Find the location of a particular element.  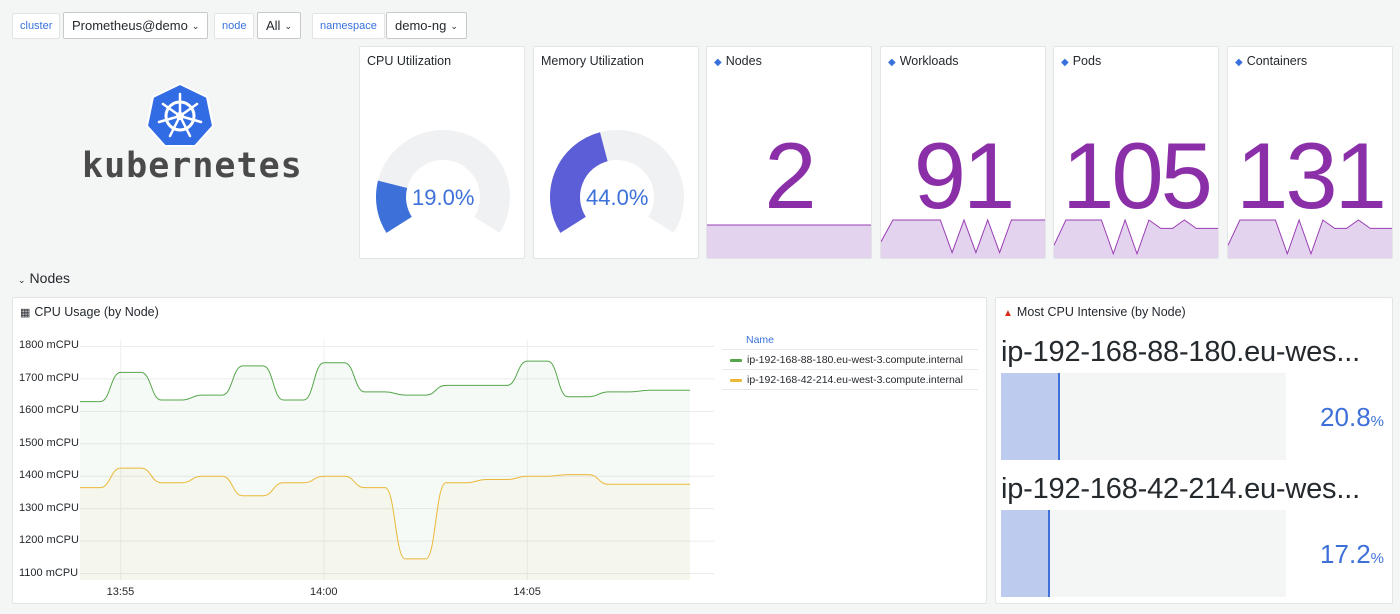

panel-title: ▦ CPU Usage (by Node) is located at coordinates (89, 312).